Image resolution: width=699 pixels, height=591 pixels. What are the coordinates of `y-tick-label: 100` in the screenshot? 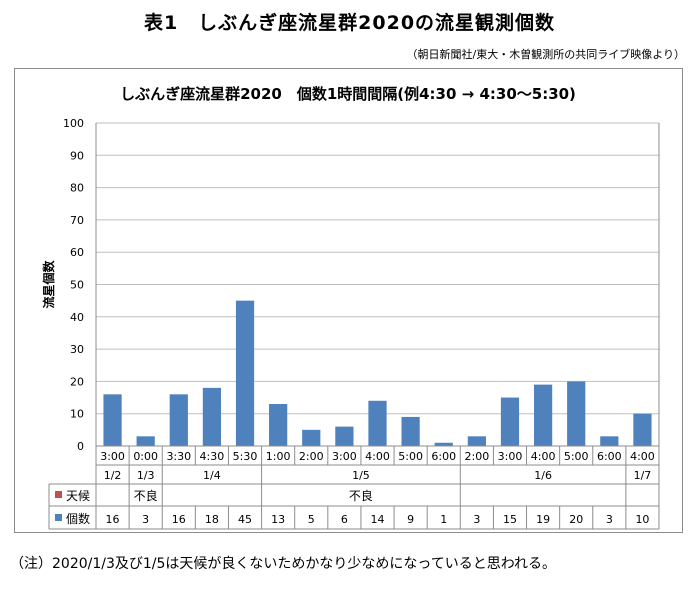 It's located at (73, 123).